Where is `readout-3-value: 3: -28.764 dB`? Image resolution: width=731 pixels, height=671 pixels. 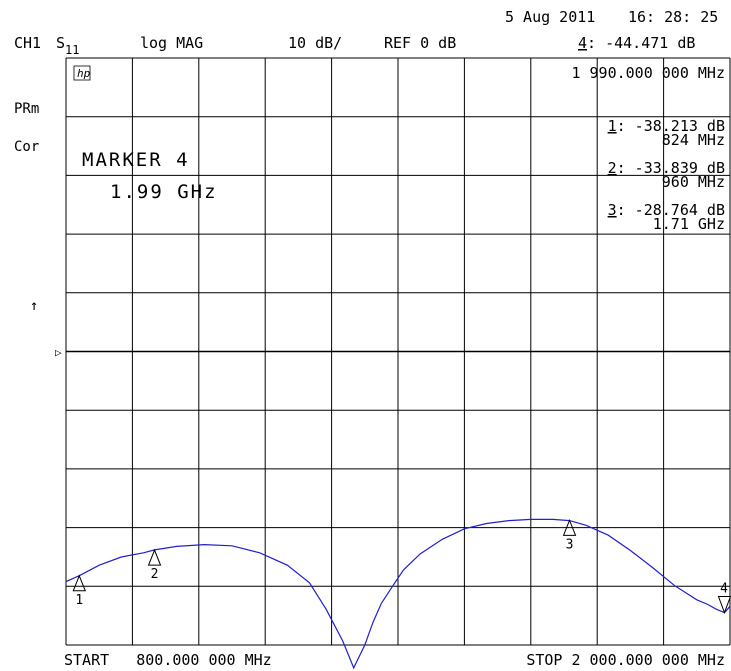 readout-3-value: 3: -28.764 dB is located at coordinates (666, 210).